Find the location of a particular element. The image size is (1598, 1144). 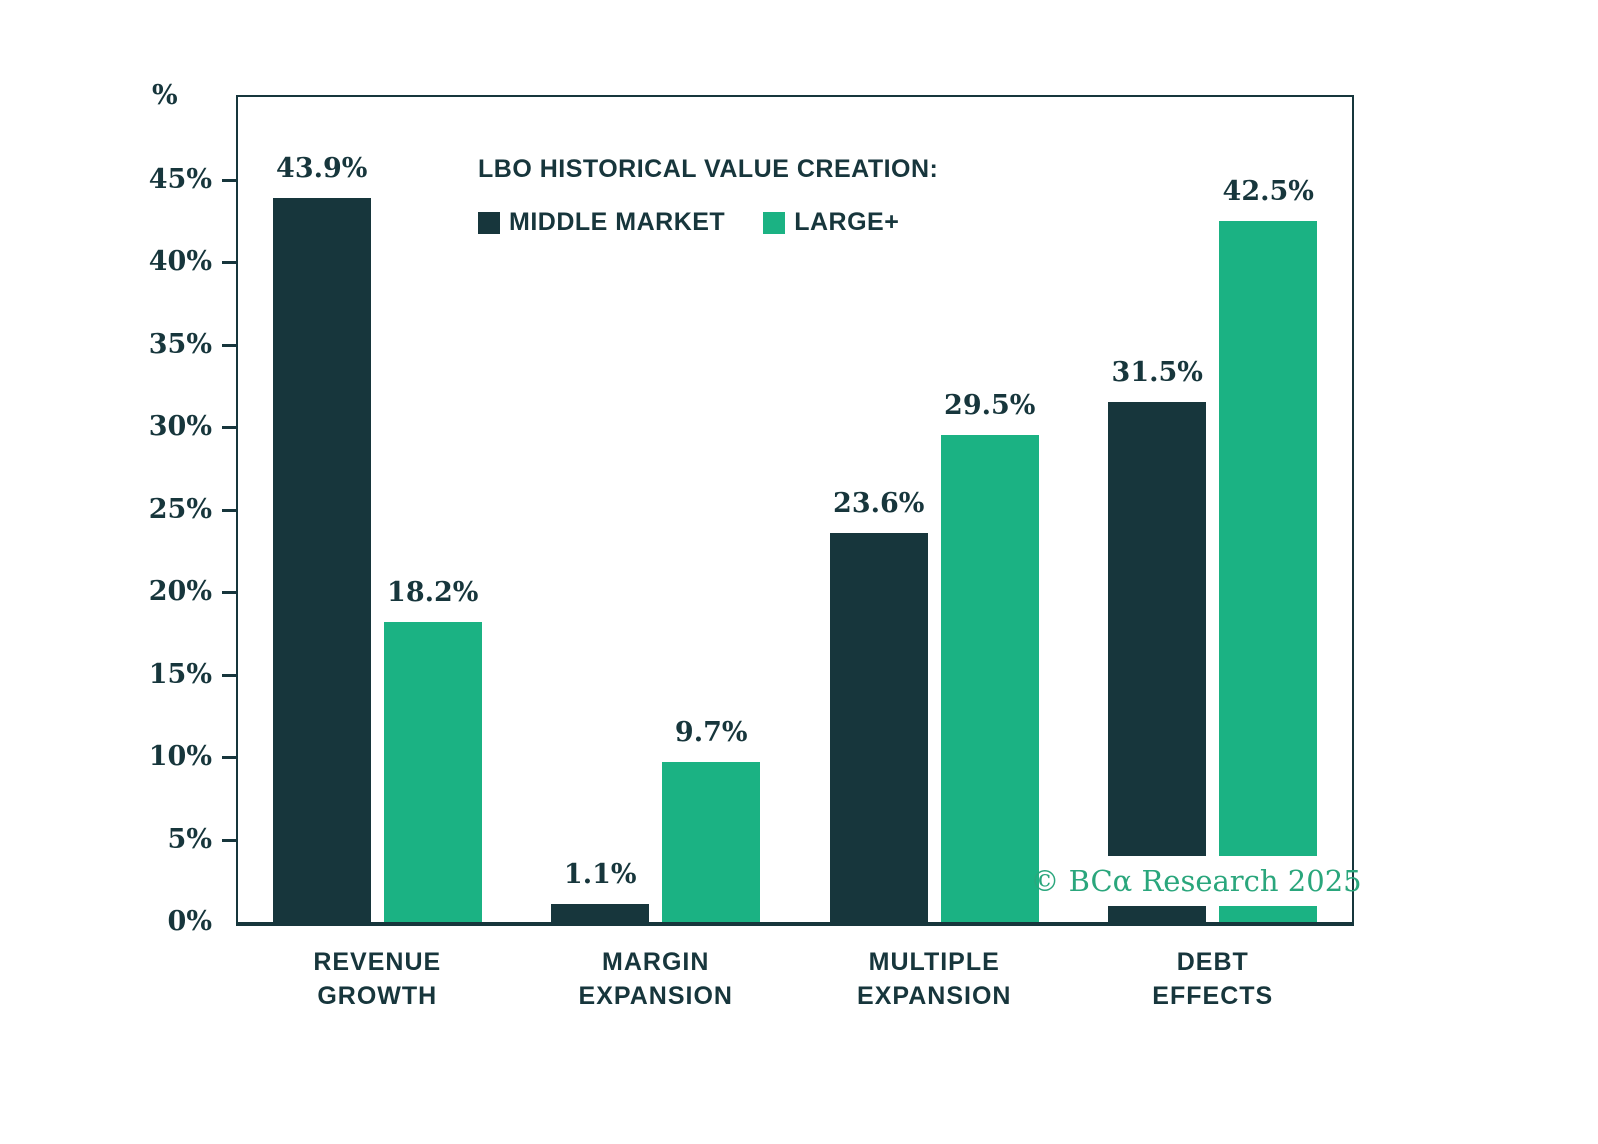

y-axis-tick-label: 35% is located at coordinates (180, 344).